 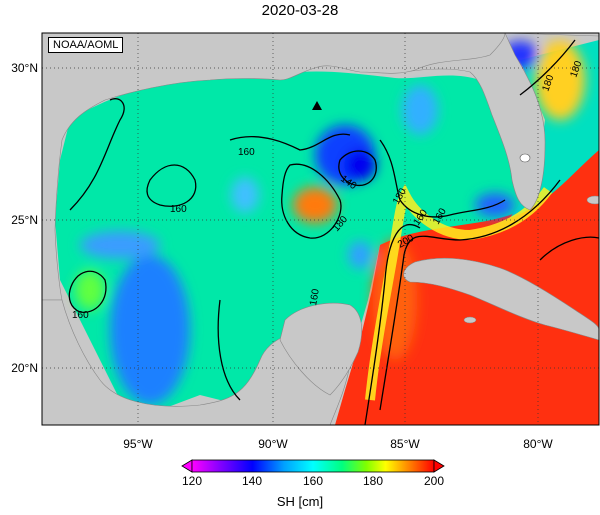 What do you see at coordinates (24, 368) in the screenshot?
I see `lat-tick-label: 20°N` at bounding box center [24, 368].